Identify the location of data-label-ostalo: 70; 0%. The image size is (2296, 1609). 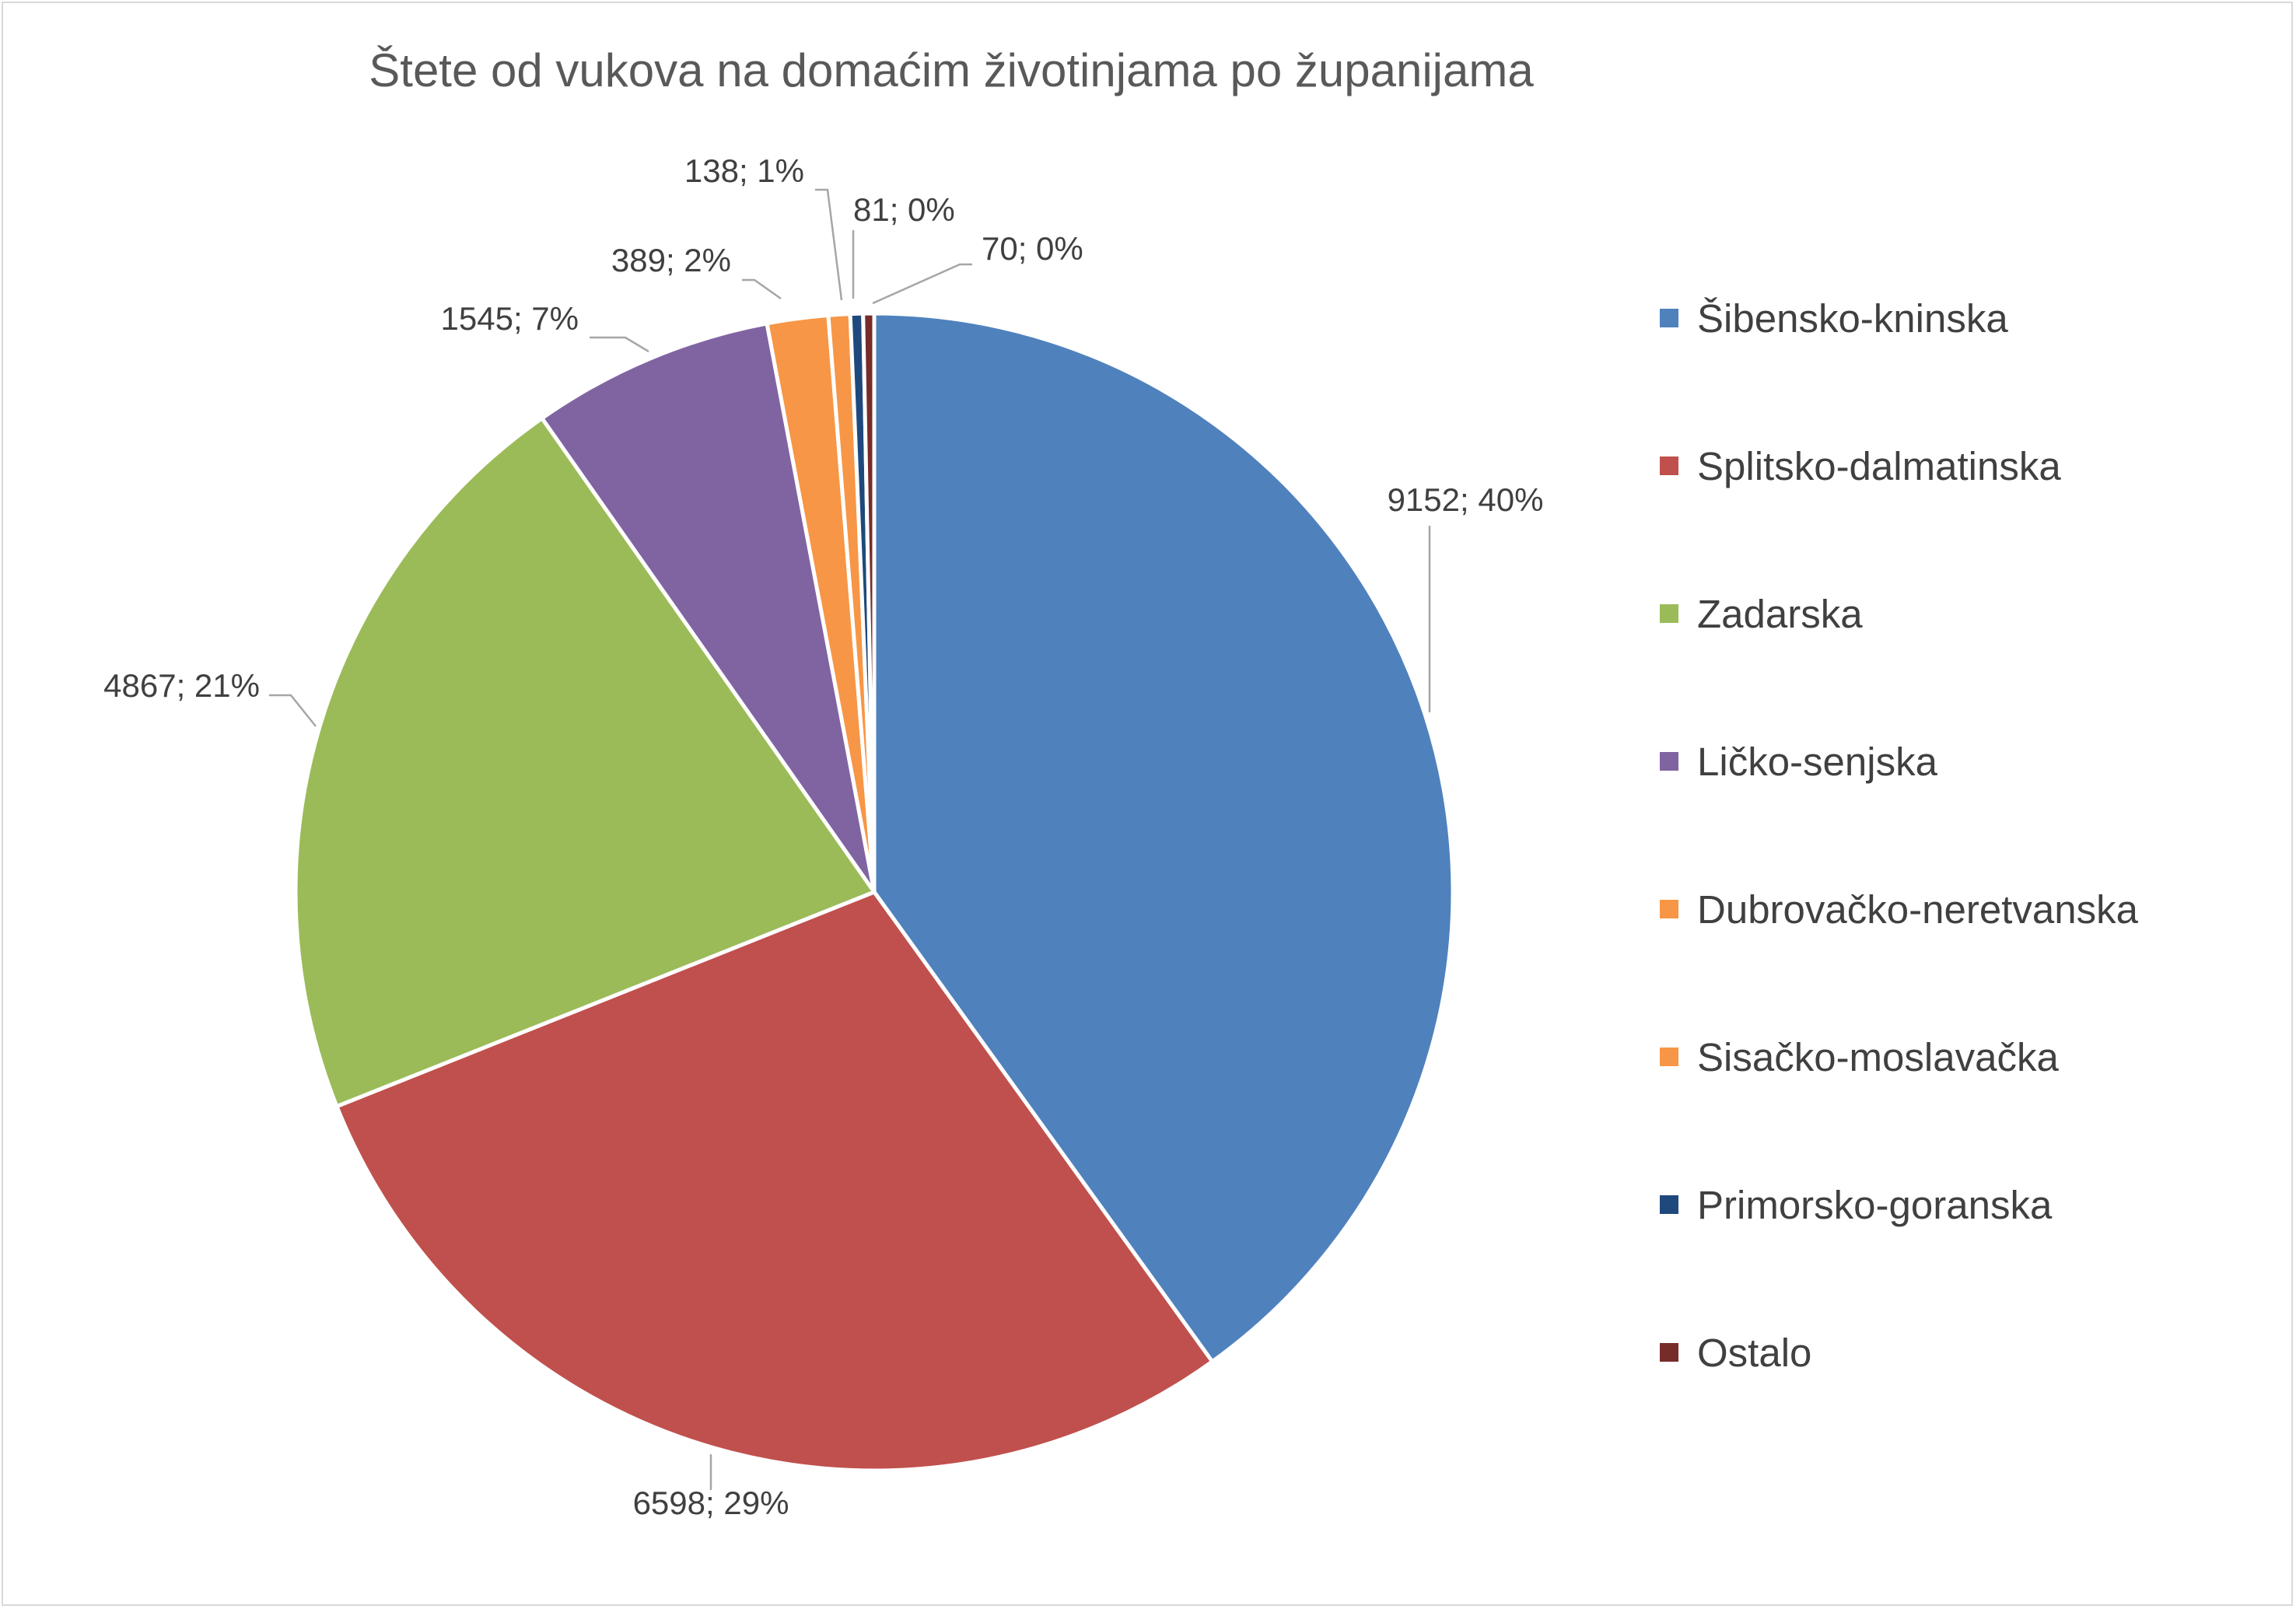
(1032, 248).